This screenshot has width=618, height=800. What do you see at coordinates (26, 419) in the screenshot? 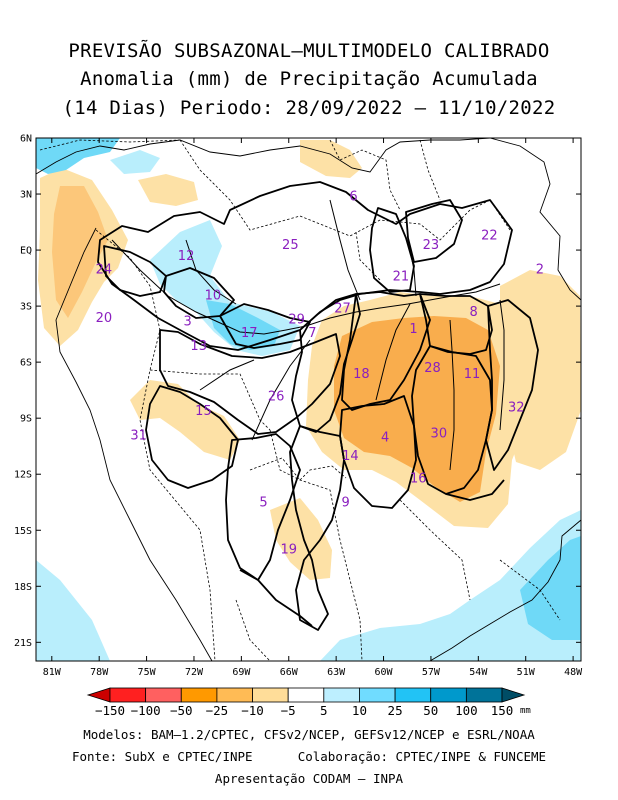
I see `lat-tick-label: 9S` at bounding box center [26, 419].